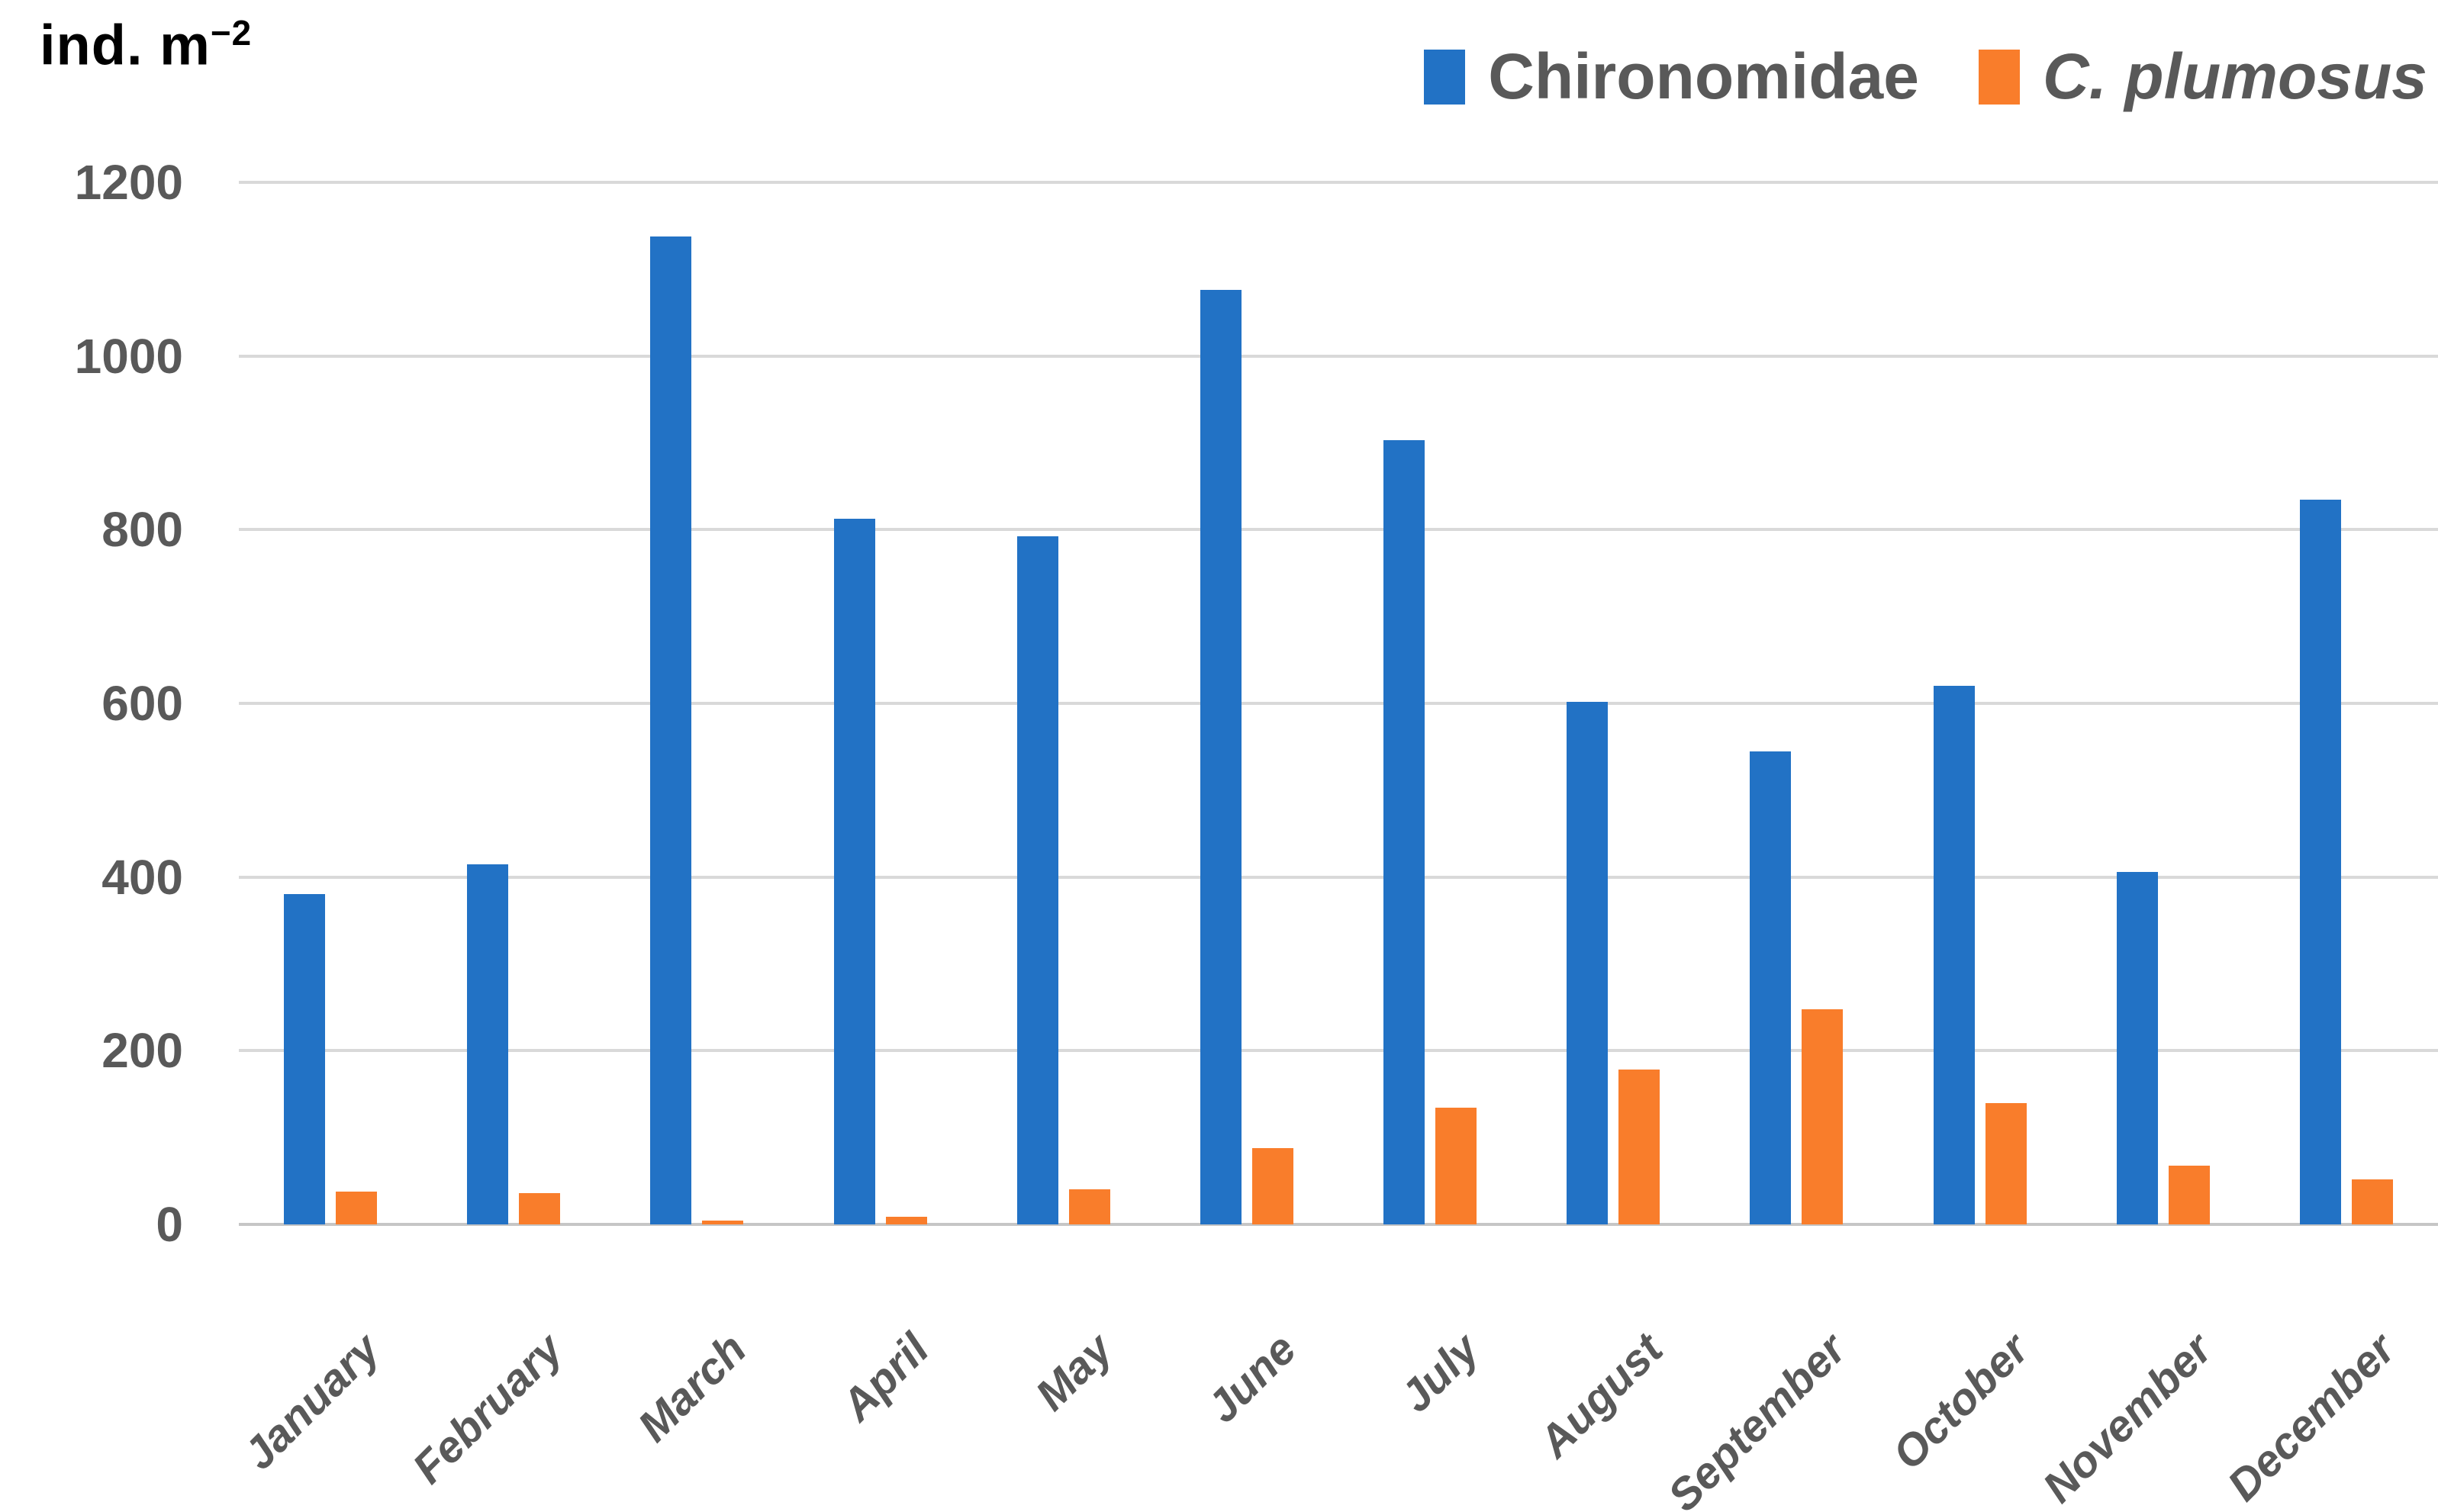 The image size is (2438, 1512). I want to click on y-tick-label-1200: 1200, so click(128, 183).